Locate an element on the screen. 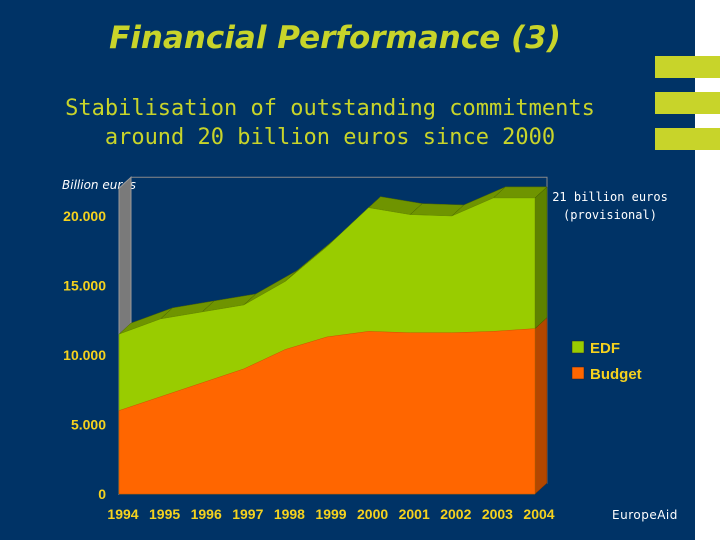 Image resolution: width=720 pixels, height=540 pixels. y-tick-label-20.000: 20.000 is located at coordinates (84, 216).